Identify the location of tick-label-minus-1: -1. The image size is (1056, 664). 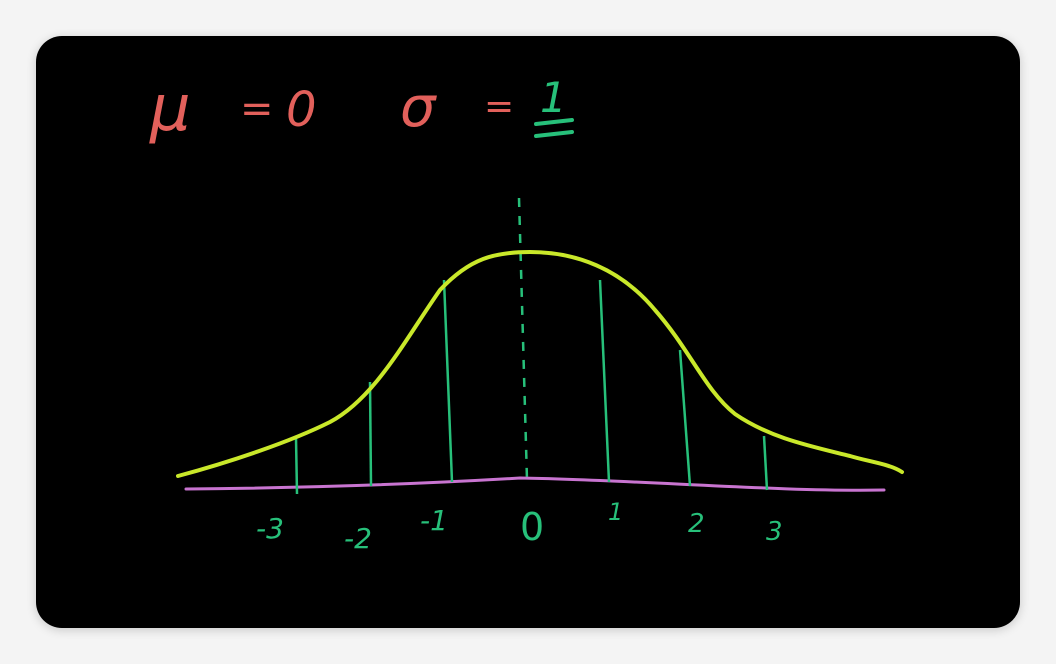
(434, 520).